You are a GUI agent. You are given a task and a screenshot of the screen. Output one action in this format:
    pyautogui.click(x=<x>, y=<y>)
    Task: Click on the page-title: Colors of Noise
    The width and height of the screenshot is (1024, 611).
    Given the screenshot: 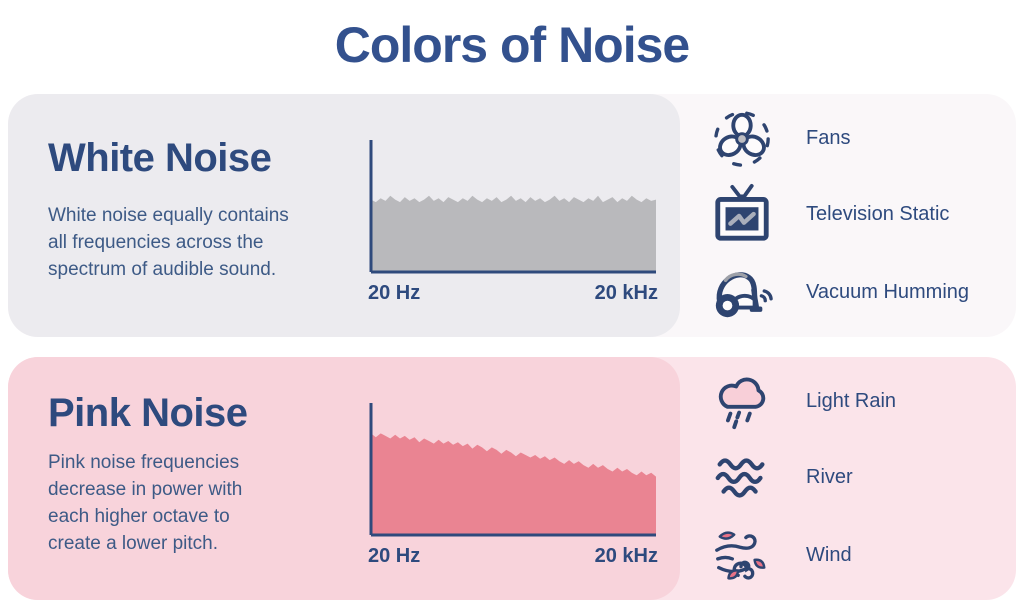 What is the action you would take?
    pyautogui.click(x=512, y=45)
    